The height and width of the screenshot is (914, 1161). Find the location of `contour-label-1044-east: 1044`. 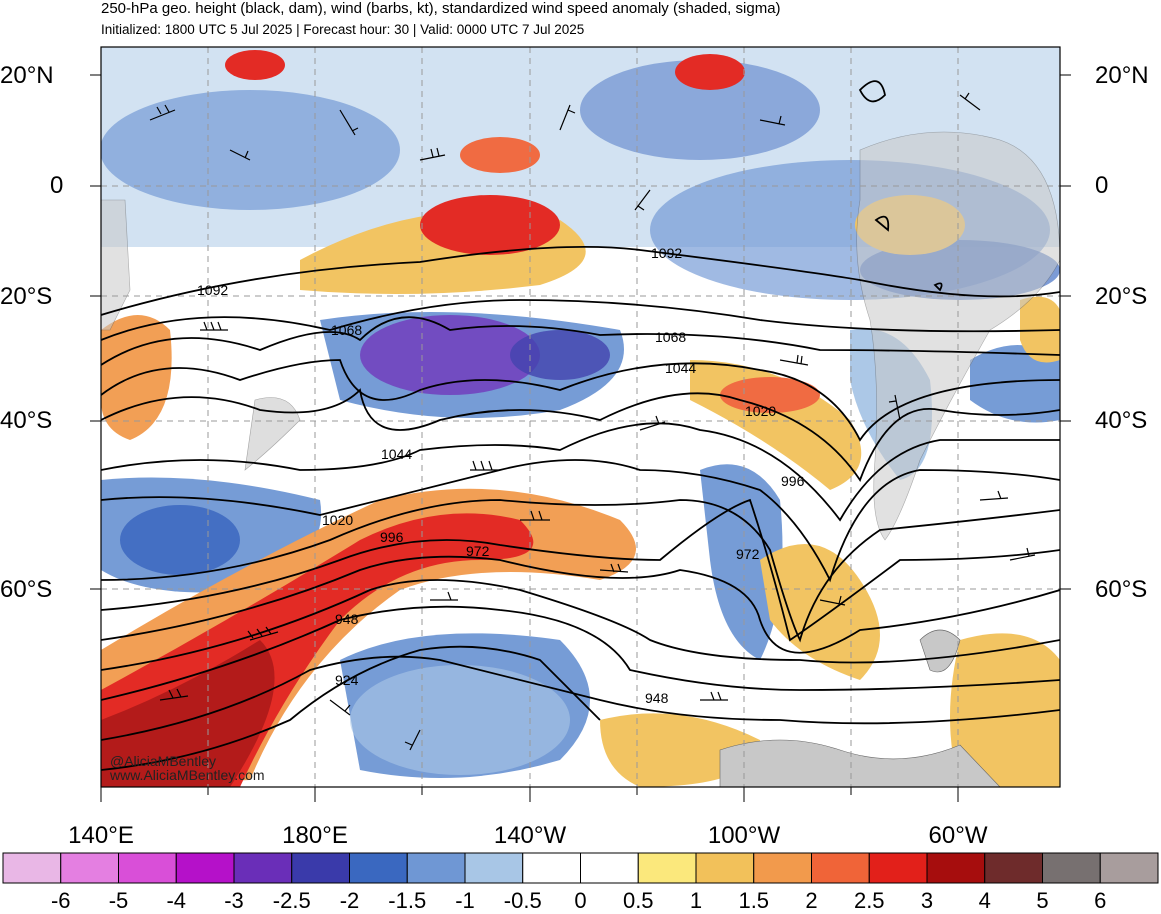

contour-label-1044-east: 1044 is located at coordinates (680, 368).